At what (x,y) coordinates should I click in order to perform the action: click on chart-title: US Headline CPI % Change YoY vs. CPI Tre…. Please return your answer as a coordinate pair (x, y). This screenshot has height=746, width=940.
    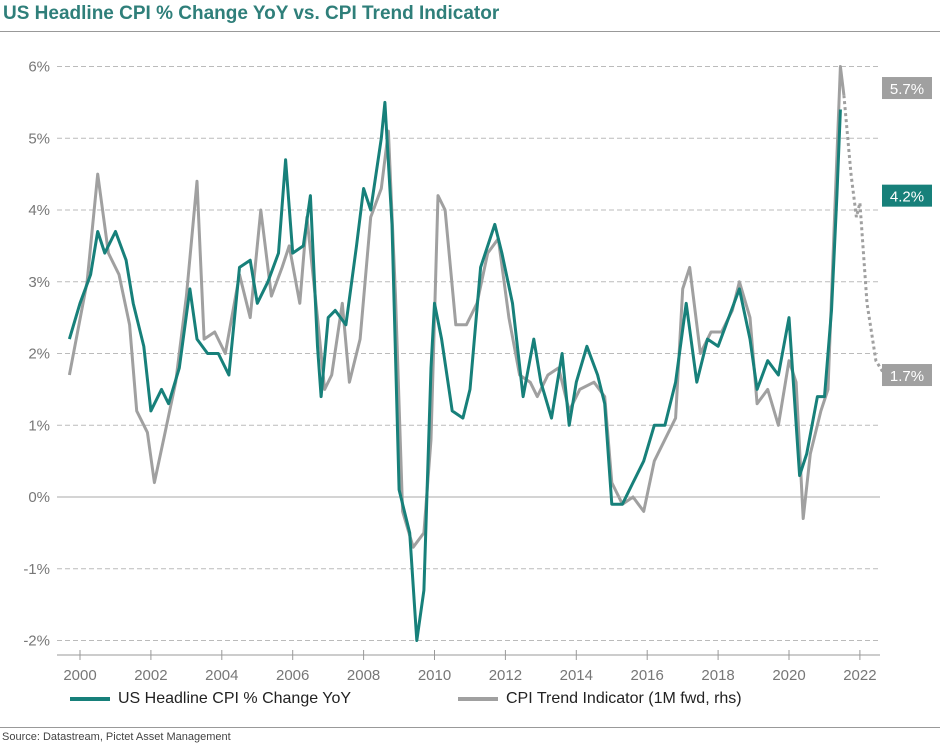
    Looking at the image, I should click on (251, 13).